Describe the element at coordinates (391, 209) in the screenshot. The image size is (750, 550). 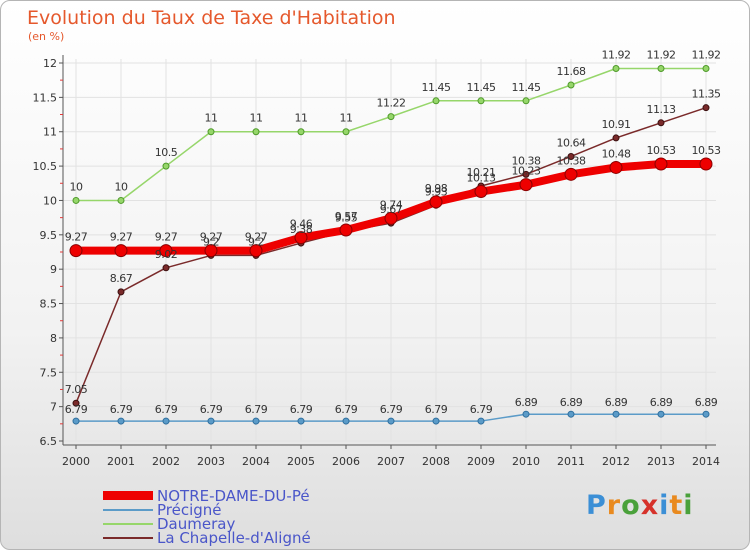
I see `data-label: 9.67` at that location.